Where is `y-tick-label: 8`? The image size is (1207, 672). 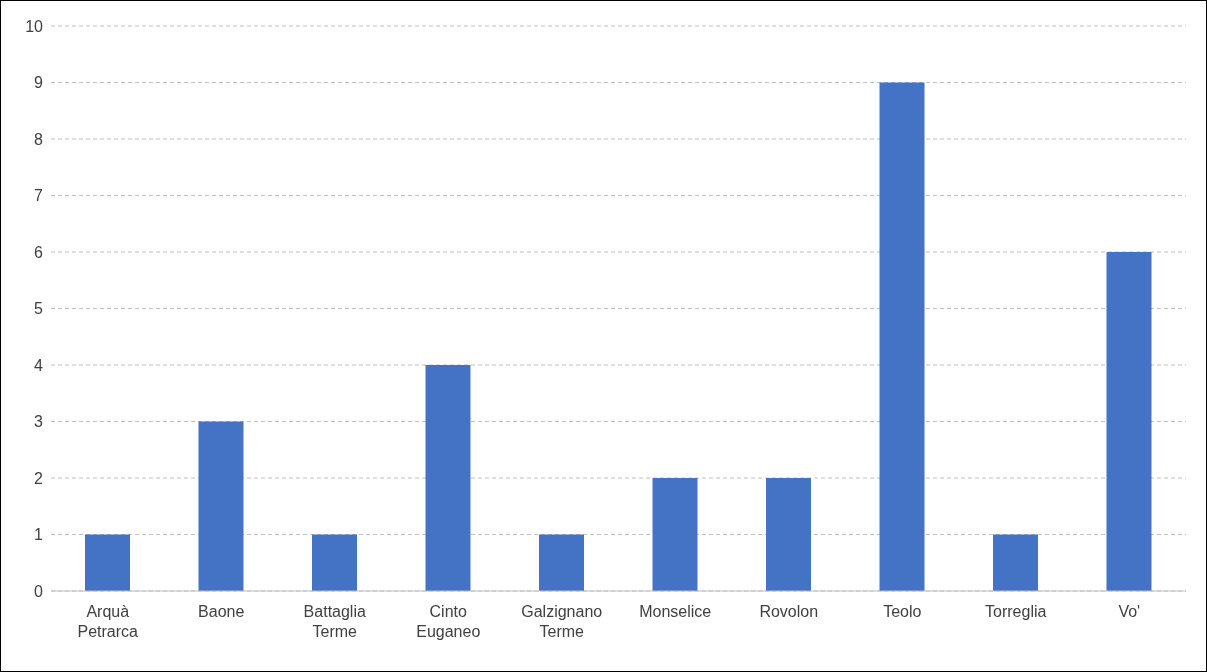 y-tick-label: 8 is located at coordinates (39, 139).